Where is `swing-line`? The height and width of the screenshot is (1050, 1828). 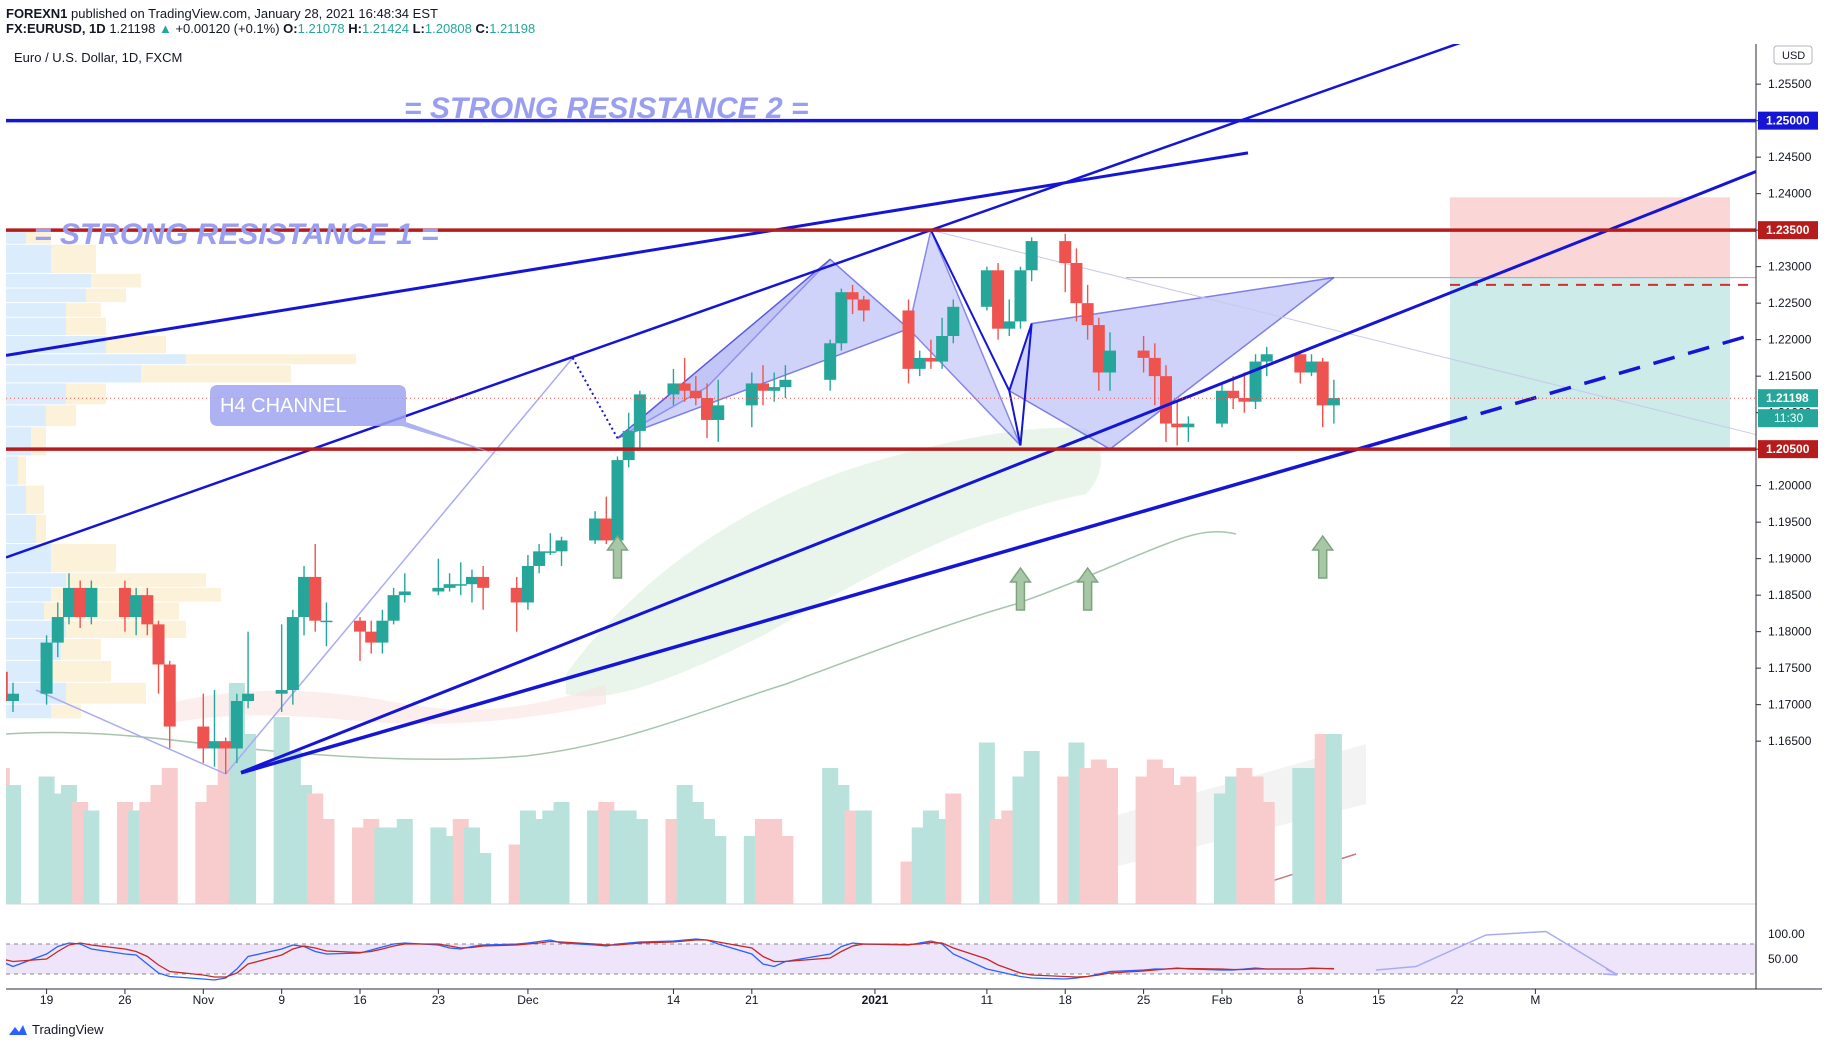
swing-line is located at coordinates (130, 732).